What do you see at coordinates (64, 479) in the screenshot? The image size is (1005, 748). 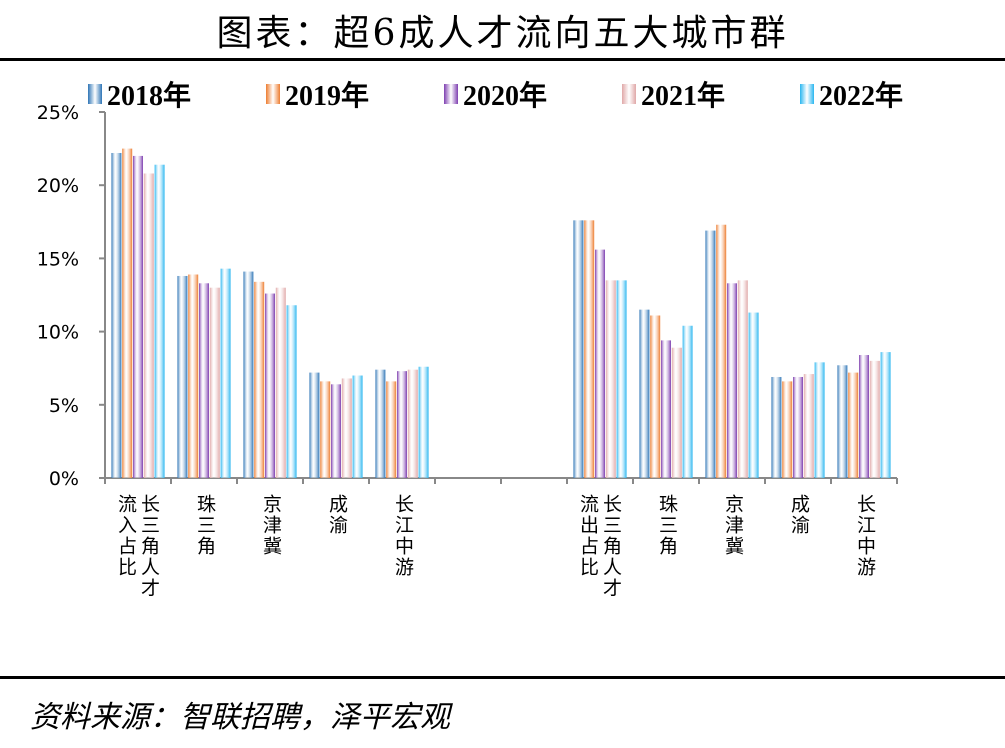 I see `y-tick-label: 0%` at bounding box center [64, 479].